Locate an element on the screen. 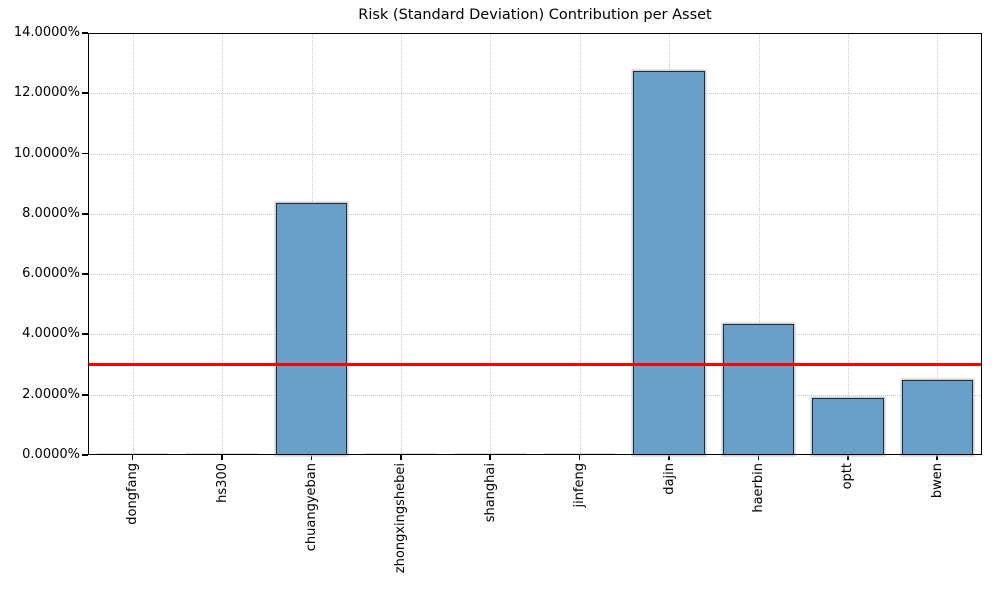 This screenshot has width=997, height=592. y-tick-label: 0.0000% is located at coordinates (51, 454).